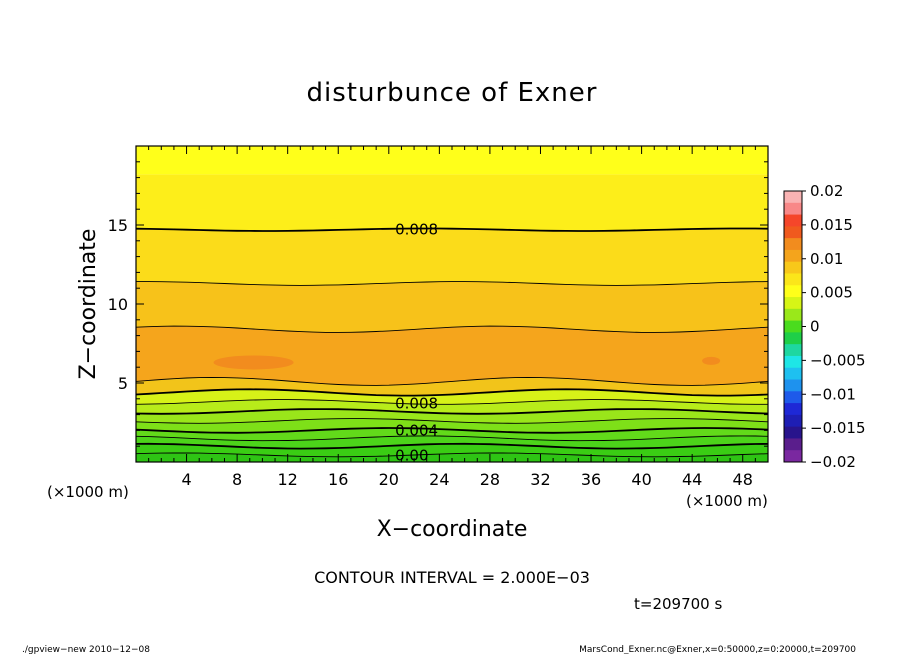  I want to click on y-tick-label: 15, so click(118, 225).